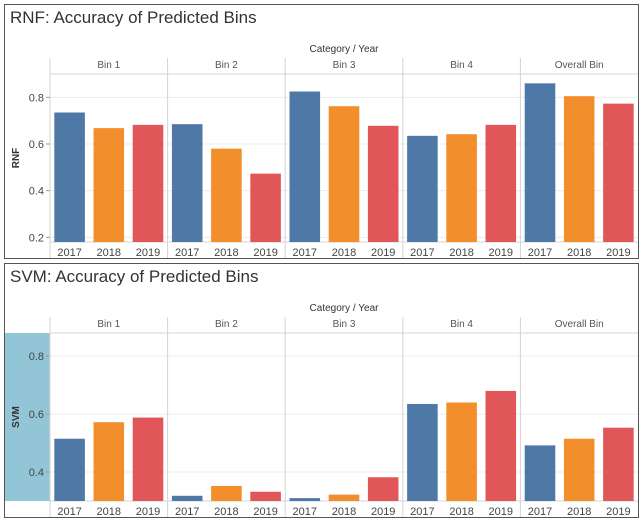 This screenshot has width=643, height=524. I want to click on y-tick-label: 0.2, so click(36, 238).